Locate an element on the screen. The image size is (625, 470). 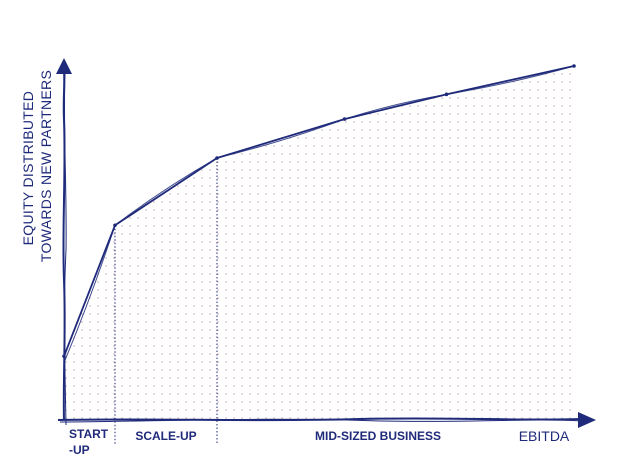
x-axis-label: EBITDA is located at coordinates (544, 436).